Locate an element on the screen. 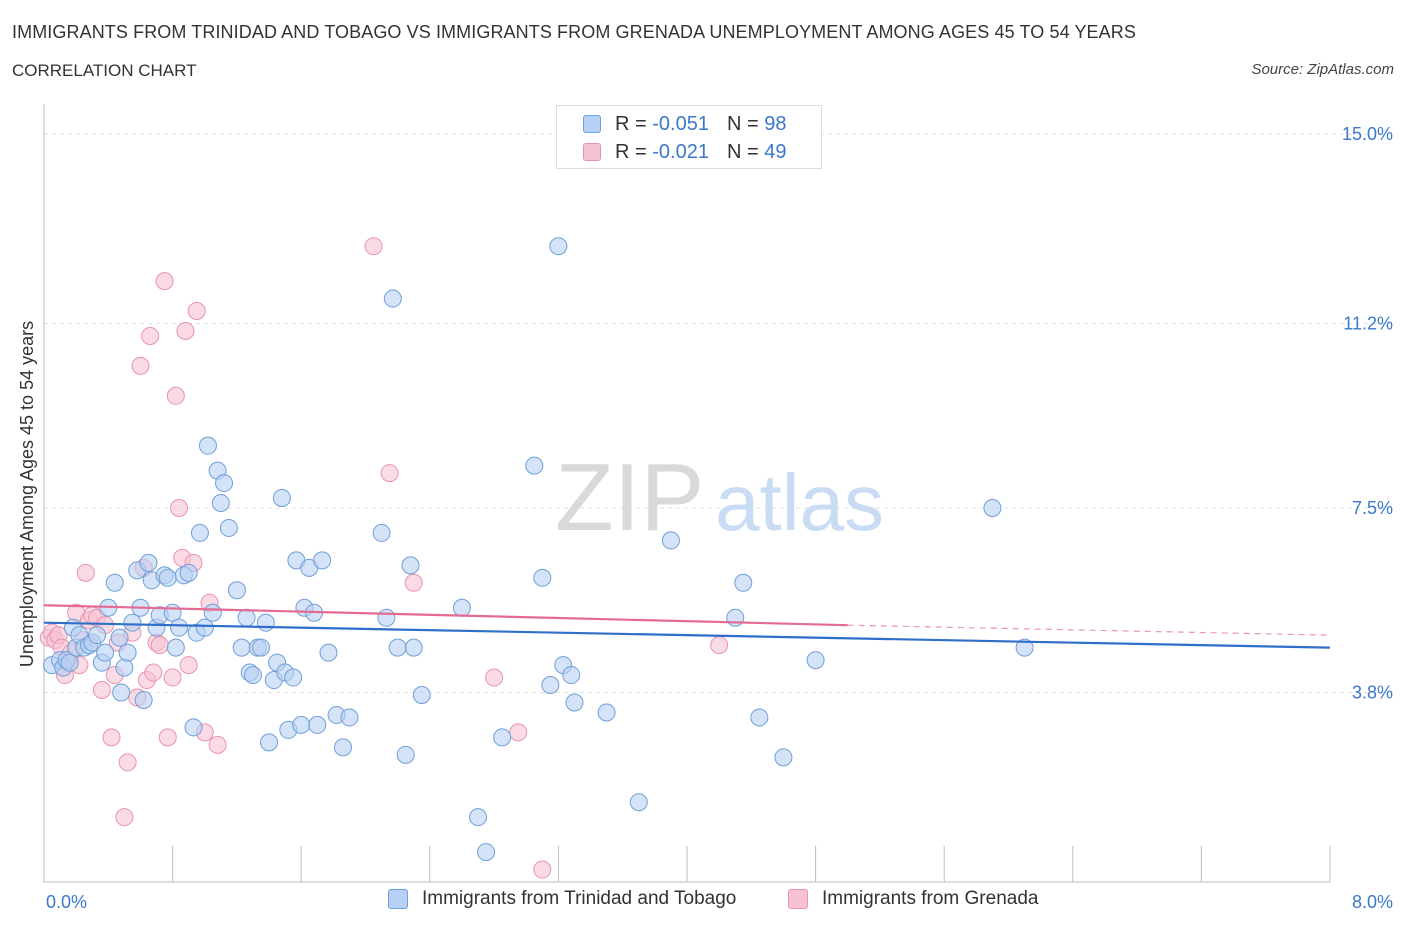 The height and width of the screenshot is (930, 1406). watermark-atlas: atlas is located at coordinates (799, 502).